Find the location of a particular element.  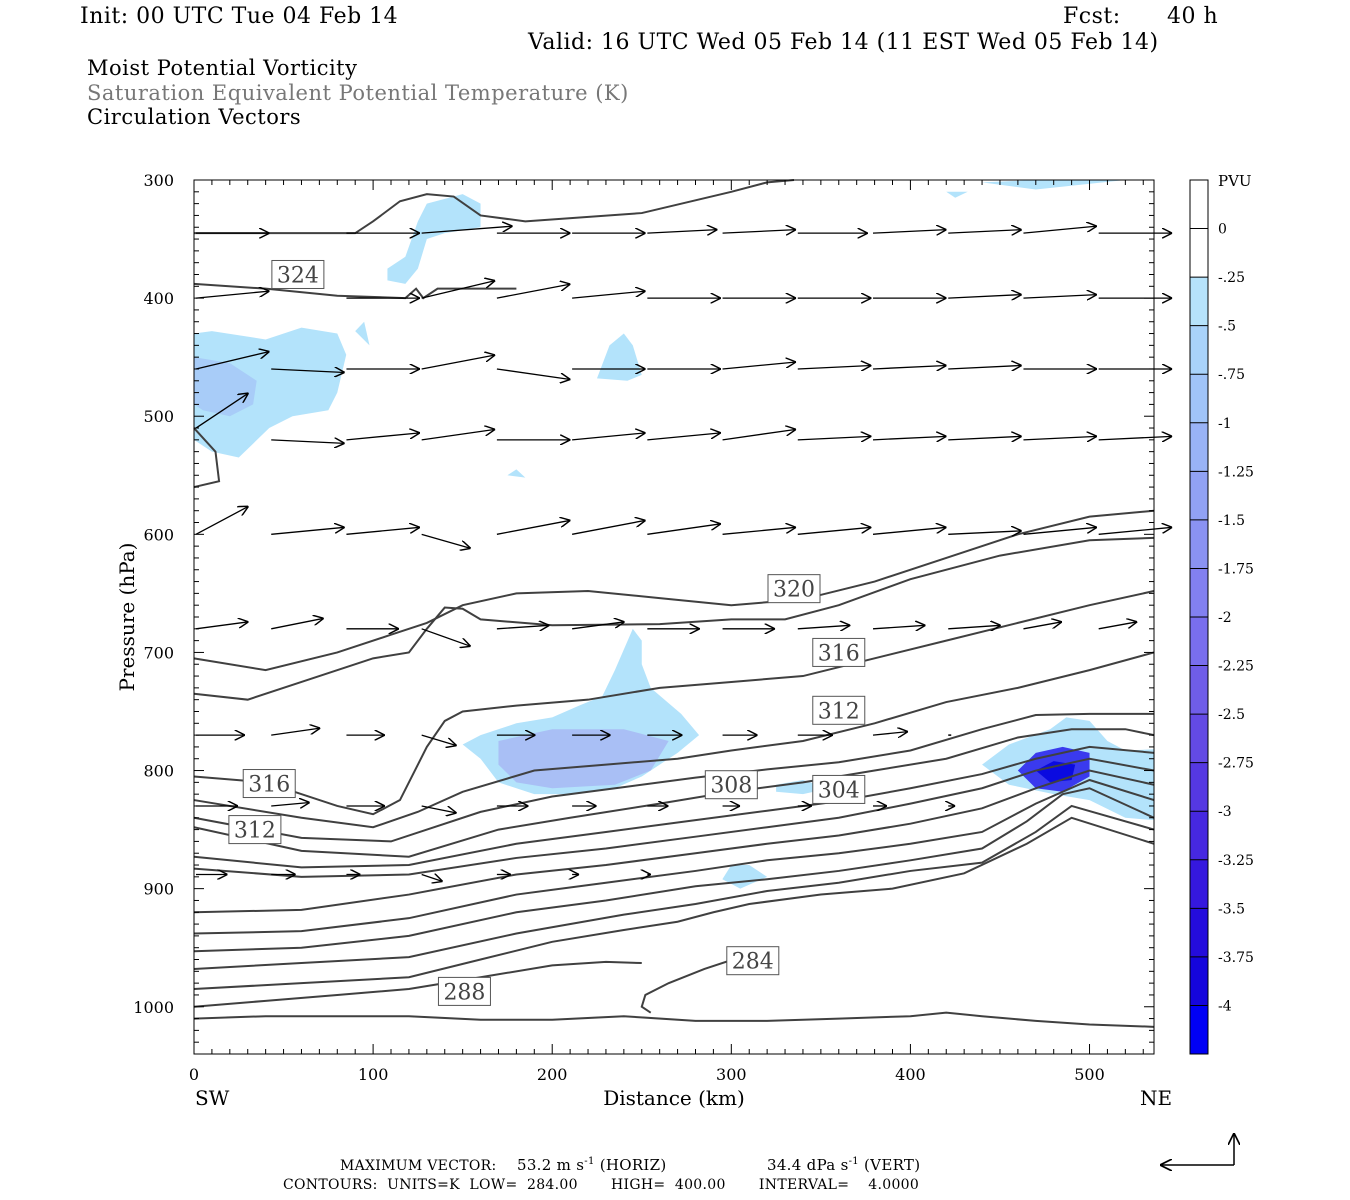

contour-label-text: 304 is located at coordinates (839, 790).